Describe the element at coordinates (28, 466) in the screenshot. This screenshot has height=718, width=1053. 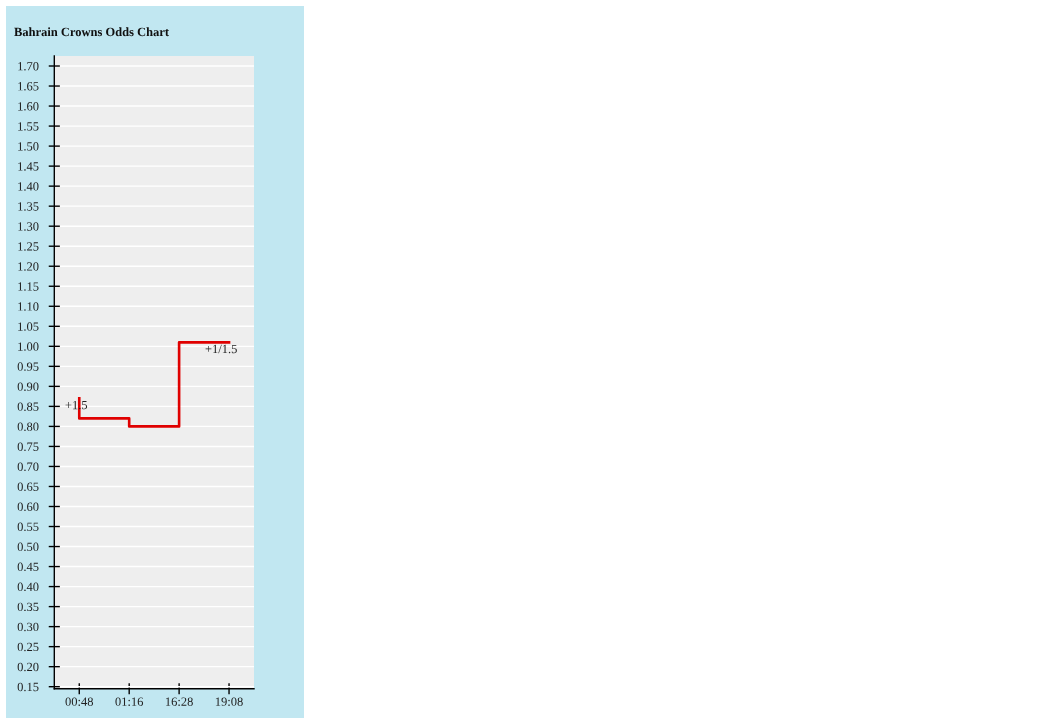
I see `y-tick-label: 0.70` at that location.